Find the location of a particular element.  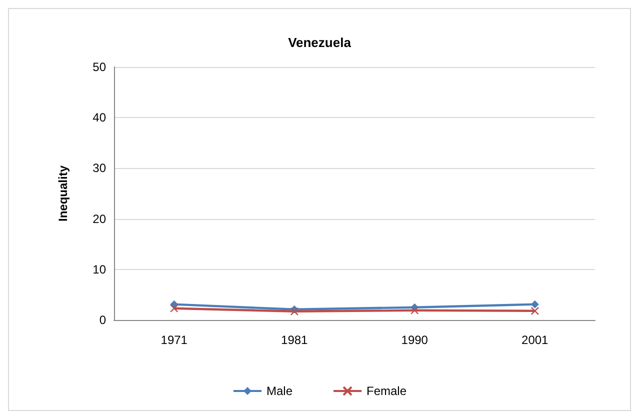

x-tick-label: 2001 is located at coordinates (535, 340).